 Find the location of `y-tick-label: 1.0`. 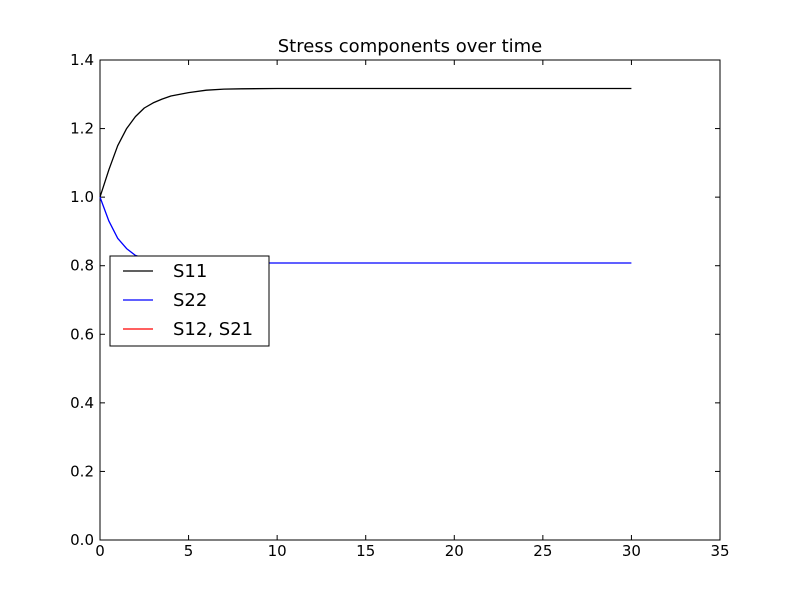

y-tick-label: 1.0 is located at coordinates (82, 197).